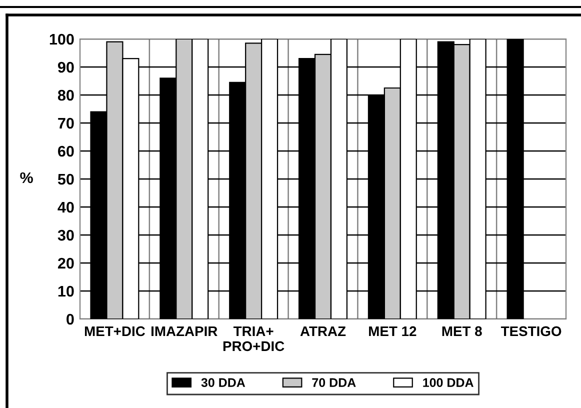  What do you see at coordinates (66, 291) in the screenshot?
I see `y-tick-label: 10` at bounding box center [66, 291].